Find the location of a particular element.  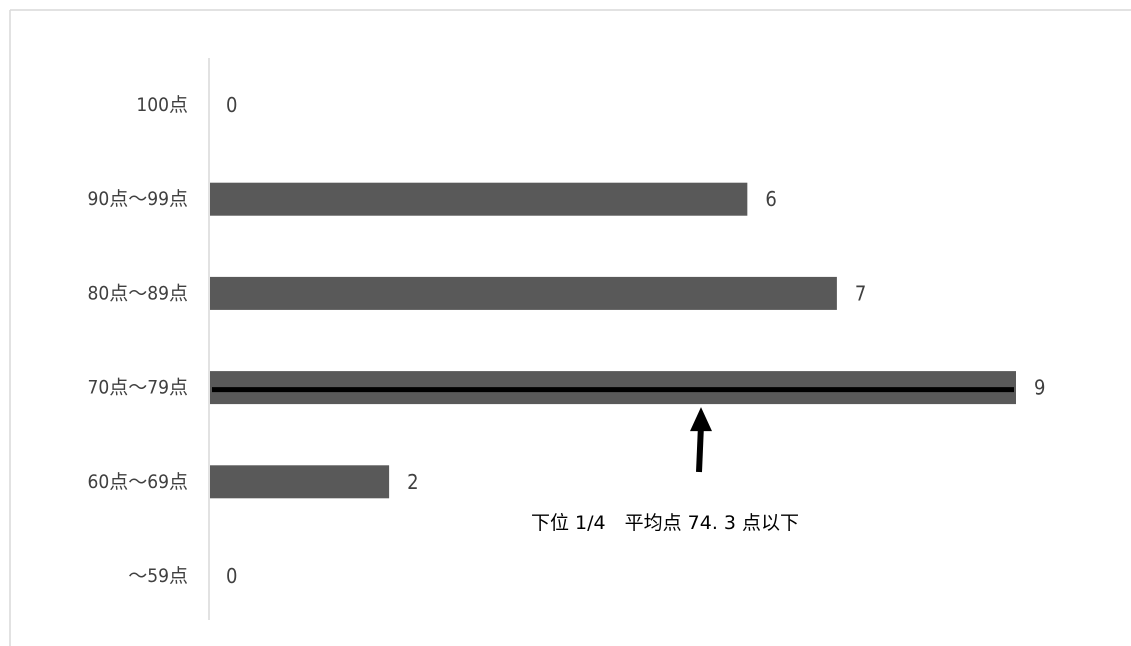

data-label: 7 is located at coordinates (860, 293).